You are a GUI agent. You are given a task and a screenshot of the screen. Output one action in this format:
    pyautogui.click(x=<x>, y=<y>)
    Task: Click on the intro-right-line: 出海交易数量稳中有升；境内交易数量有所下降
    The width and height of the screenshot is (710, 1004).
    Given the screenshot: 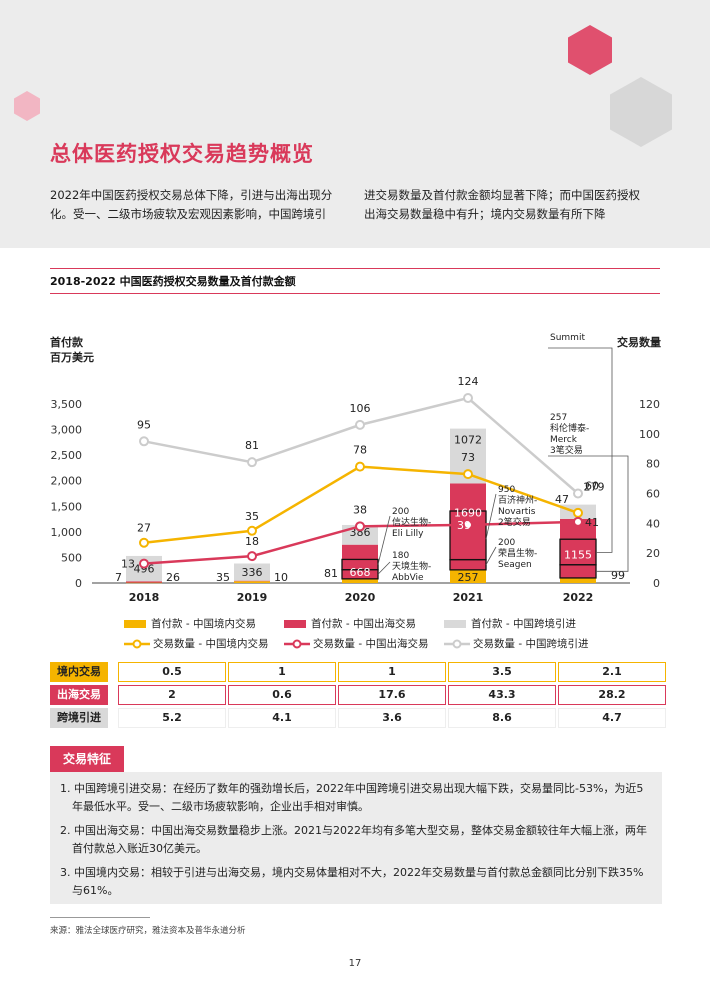 What is the action you would take?
    pyautogui.click(x=485, y=214)
    